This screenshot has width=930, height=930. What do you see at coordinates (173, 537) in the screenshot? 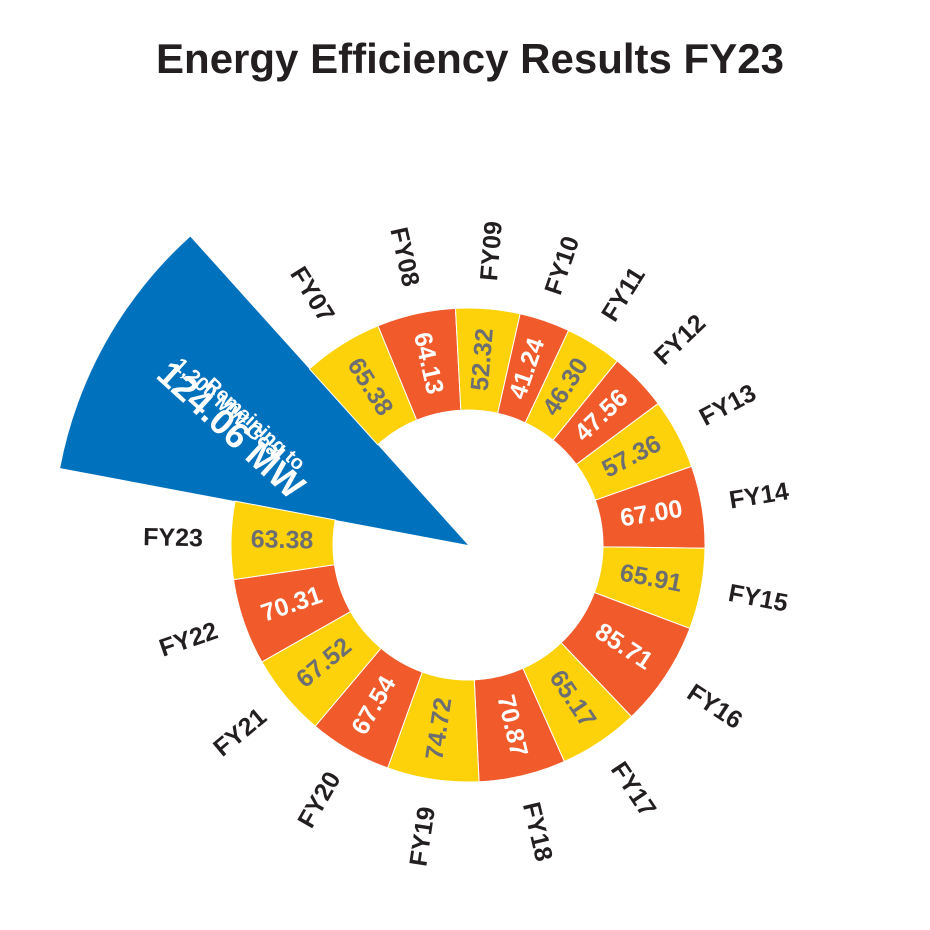
I see `category-label: FY23` at bounding box center [173, 537].